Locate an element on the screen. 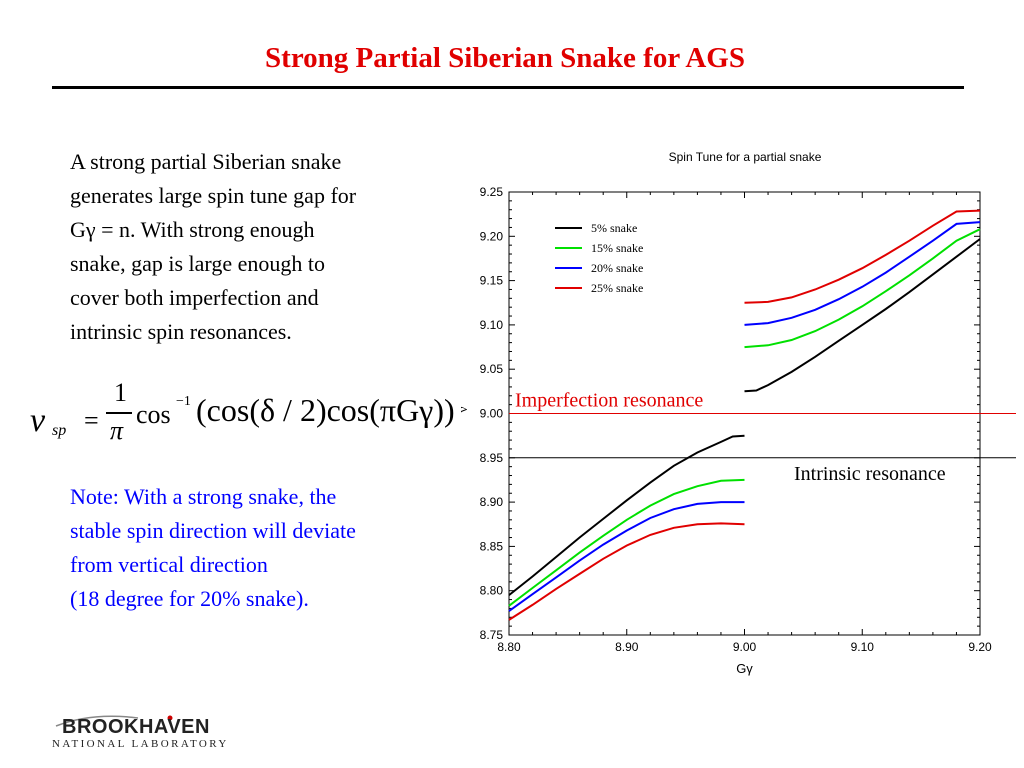 This screenshot has width=1024, height=768. body-line: cover both imperfection and is located at coordinates (194, 297).